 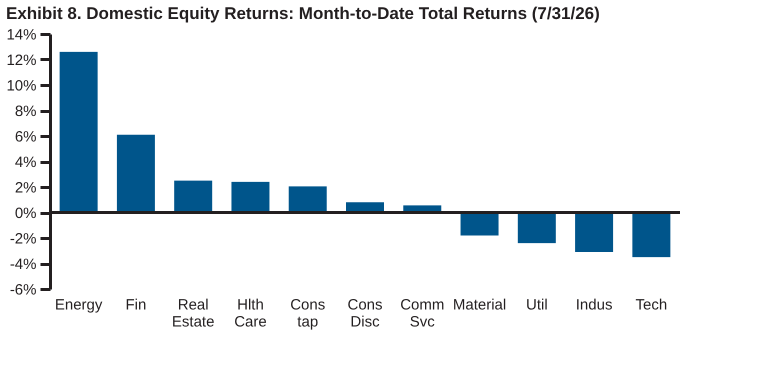 I want to click on y-tick-label: 2%, so click(x=25, y=188).